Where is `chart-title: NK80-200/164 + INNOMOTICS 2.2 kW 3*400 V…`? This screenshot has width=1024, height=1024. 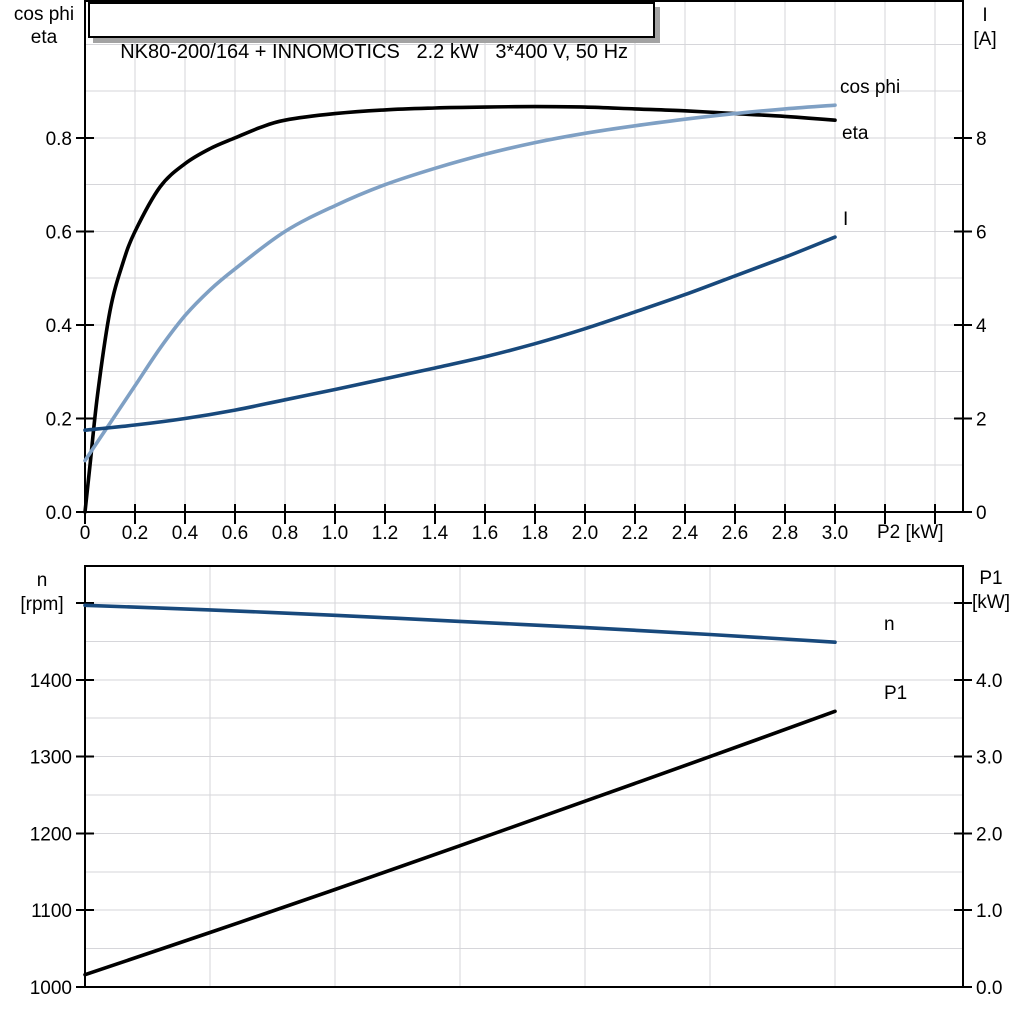
chart-title: NK80-200/164 + INNOMOTICS 2.2 kW 3*400 V… is located at coordinates (374, 52).